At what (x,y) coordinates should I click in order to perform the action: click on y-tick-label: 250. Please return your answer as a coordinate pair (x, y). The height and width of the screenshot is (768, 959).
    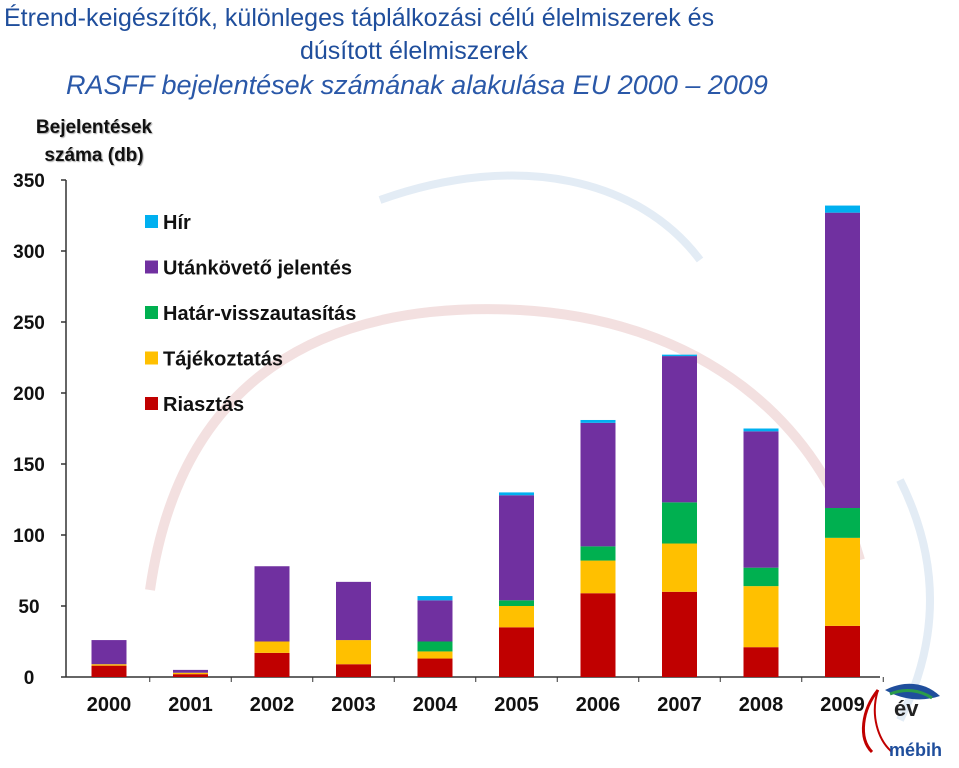
    Looking at the image, I should click on (29, 323).